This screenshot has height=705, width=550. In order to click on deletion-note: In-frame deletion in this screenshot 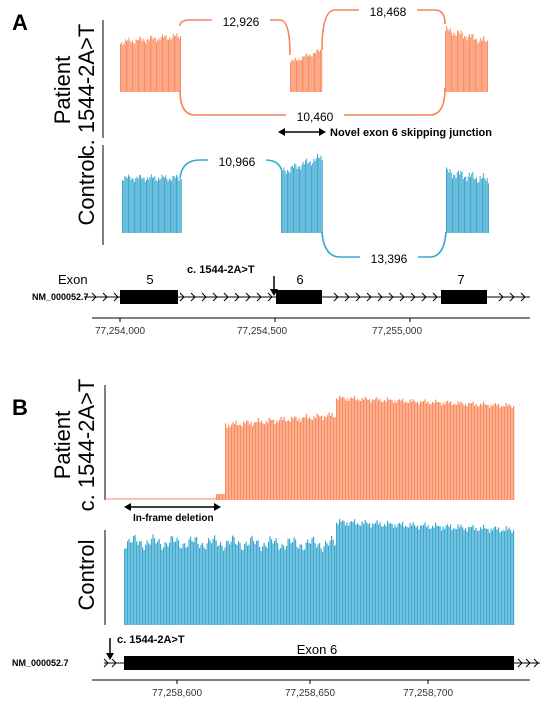, I will do `click(173, 518)`.